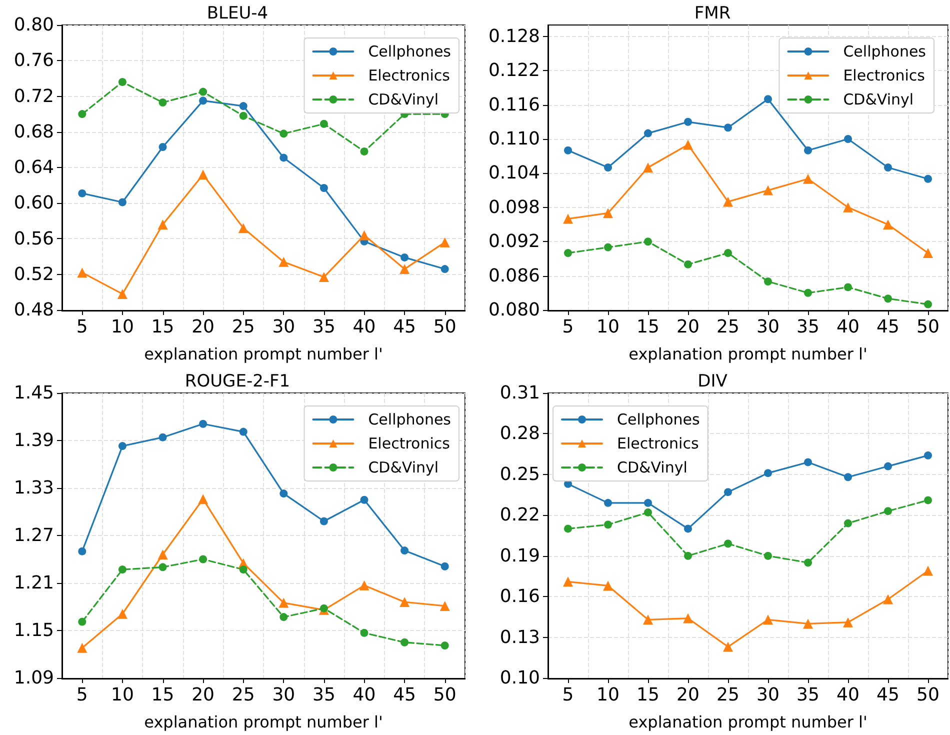 Image resolution: width=950 pixels, height=735 pixels. What do you see at coordinates (34, 440) in the screenshot?
I see `y-tick-label: 1.39` at bounding box center [34, 440].